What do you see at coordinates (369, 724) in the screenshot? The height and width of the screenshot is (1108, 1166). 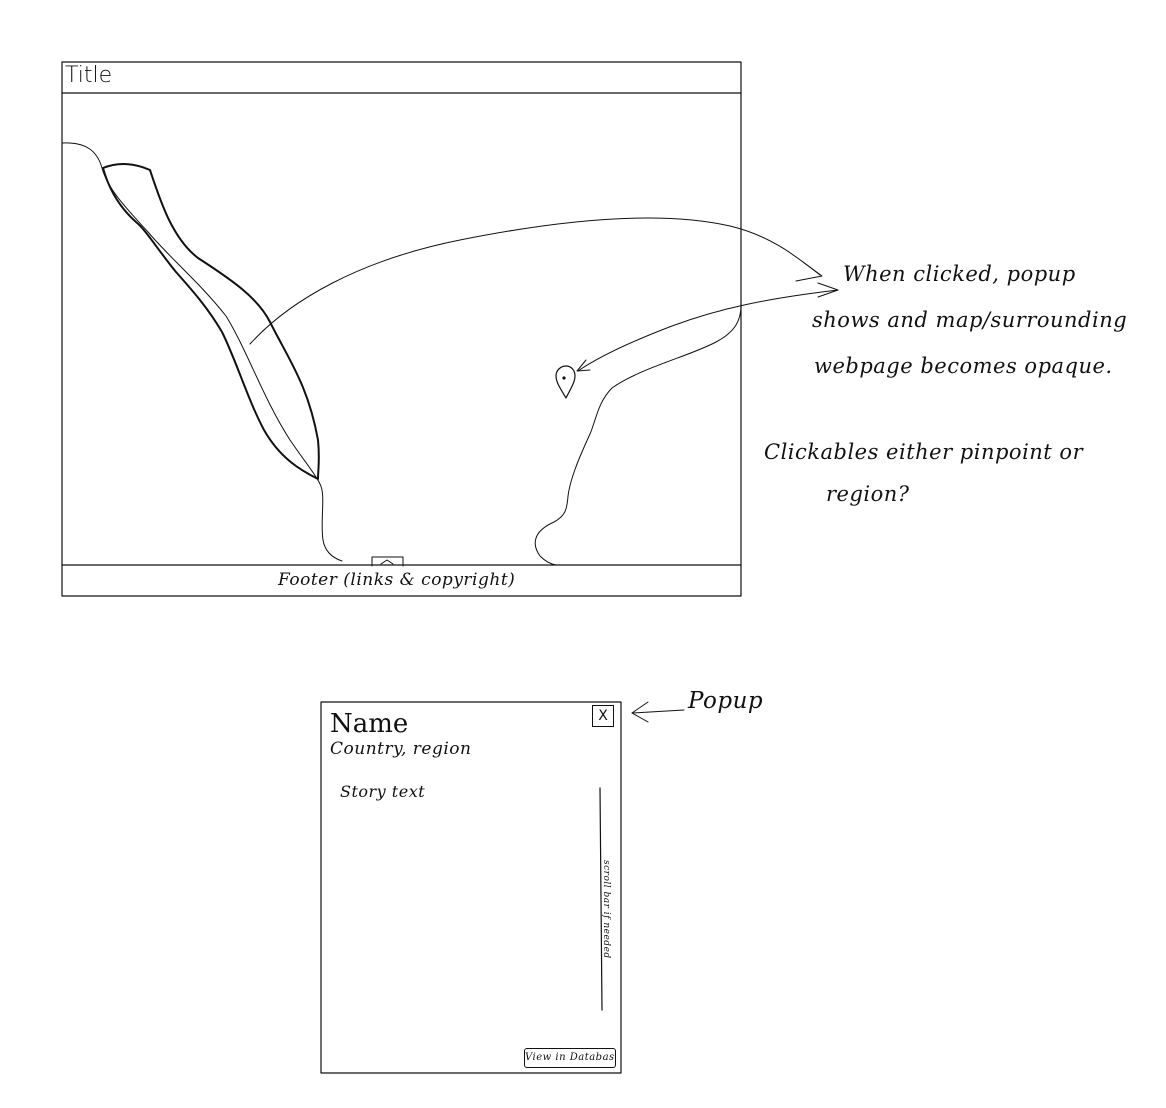 I see `popup-name: Name` at bounding box center [369, 724].